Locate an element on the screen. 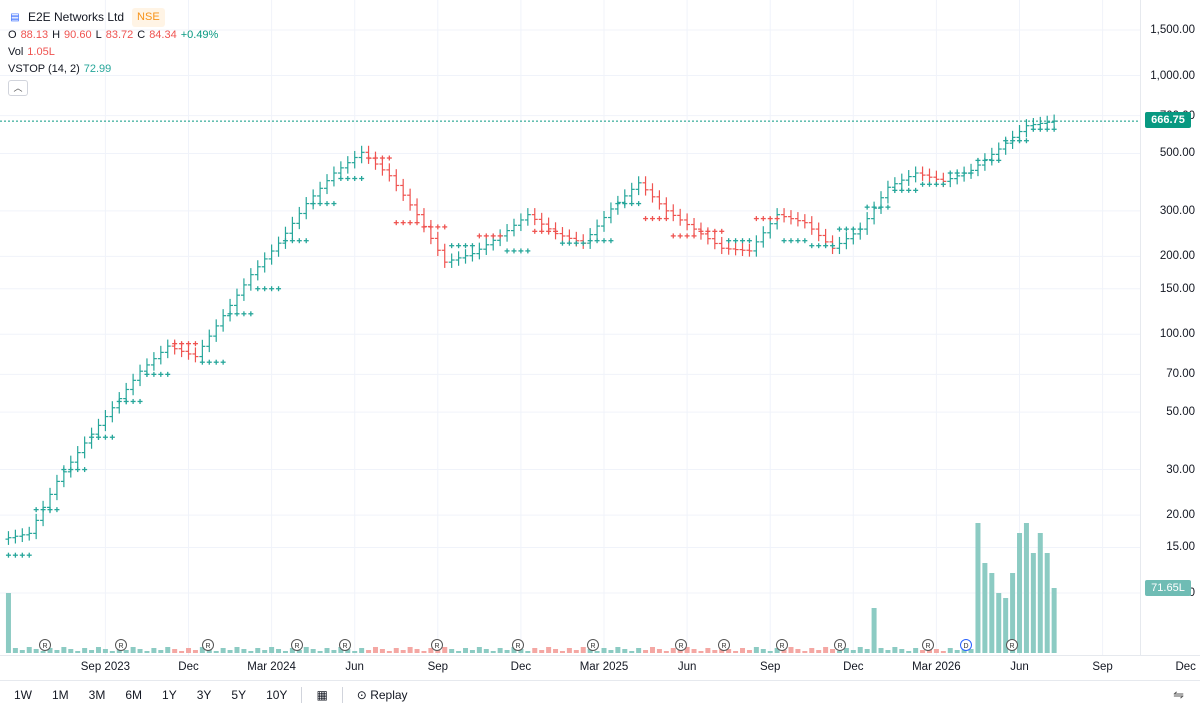 The height and width of the screenshot is (709, 1200). replay-button: ⊙ Replay is located at coordinates (382, 695).